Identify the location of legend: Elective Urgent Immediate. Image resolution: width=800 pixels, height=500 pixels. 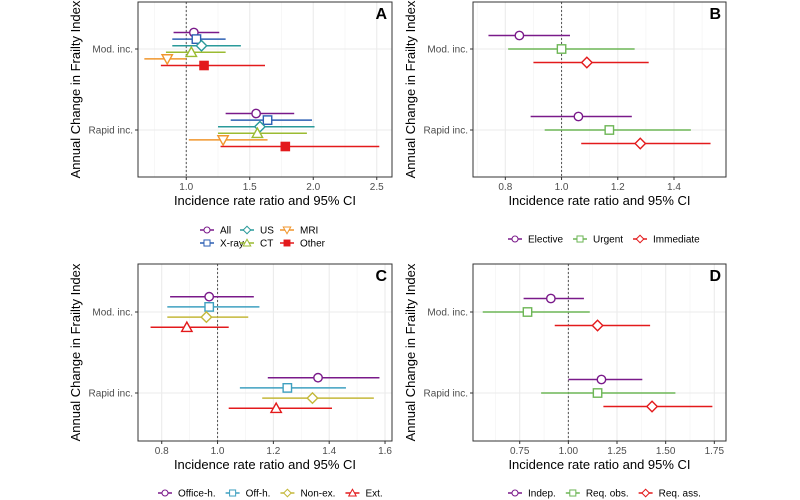
(604, 240).